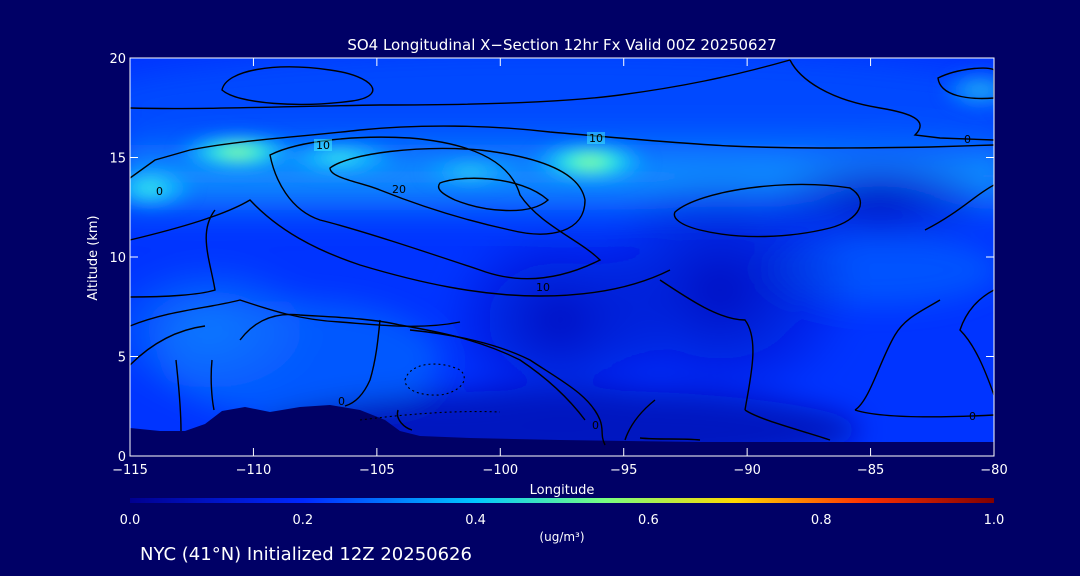 Image resolution: width=1080 pixels, height=576 pixels. I want to click on x-tick-label: −110, so click(254, 470).